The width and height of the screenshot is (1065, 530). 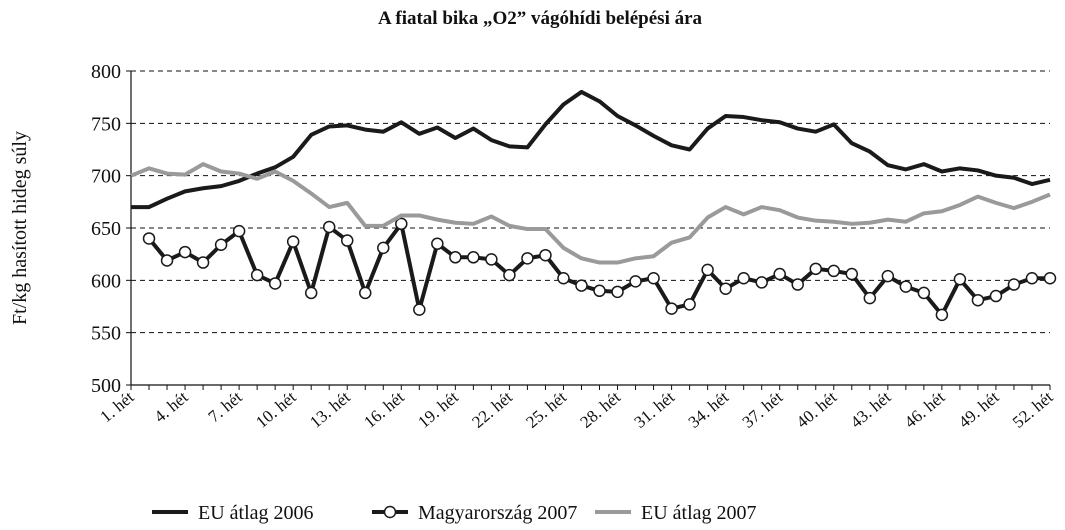 What do you see at coordinates (817, 409) in the screenshot?
I see `x-tick-label: 40. hét` at bounding box center [817, 409].